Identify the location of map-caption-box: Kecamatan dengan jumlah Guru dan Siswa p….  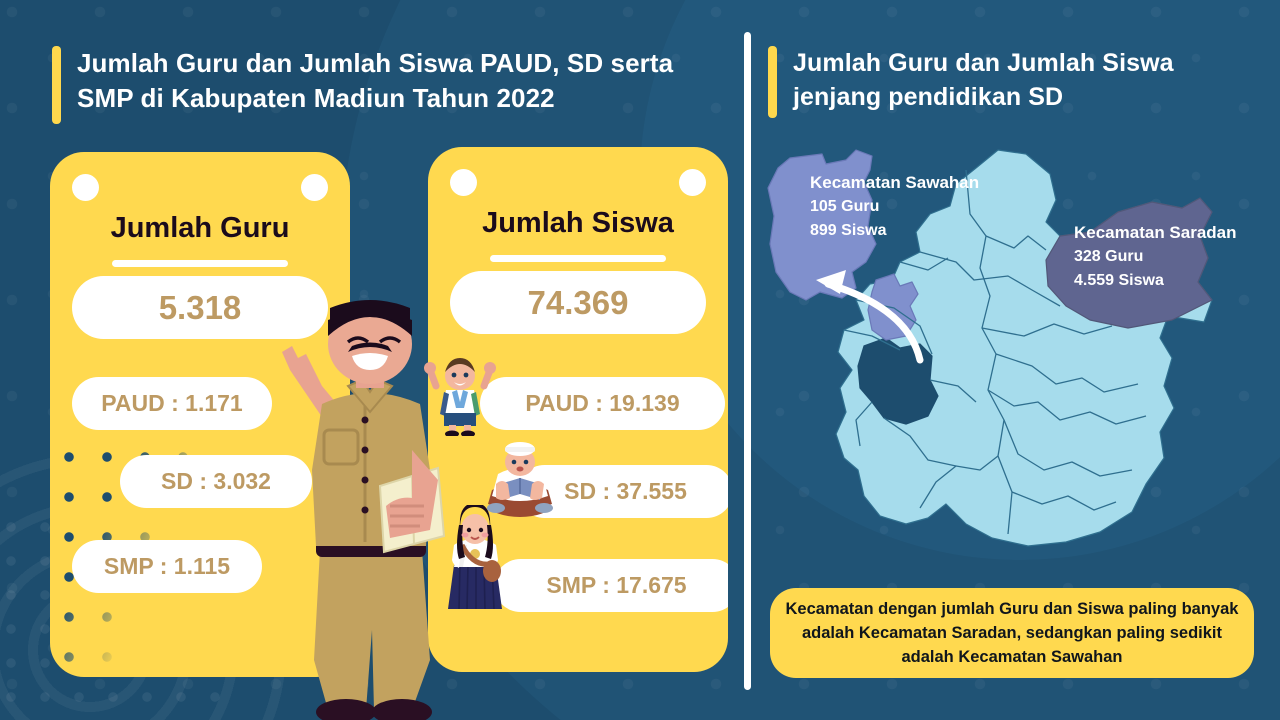
(1012, 633).